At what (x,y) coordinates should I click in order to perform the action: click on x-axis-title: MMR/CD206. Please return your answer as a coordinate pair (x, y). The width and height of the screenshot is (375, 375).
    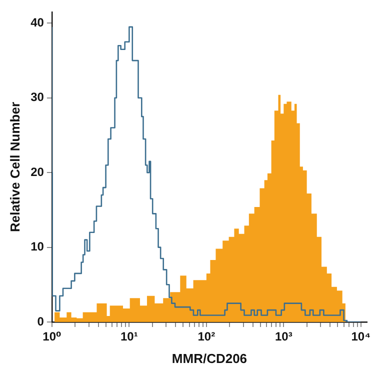
    Looking at the image, I should click on (210, 358).